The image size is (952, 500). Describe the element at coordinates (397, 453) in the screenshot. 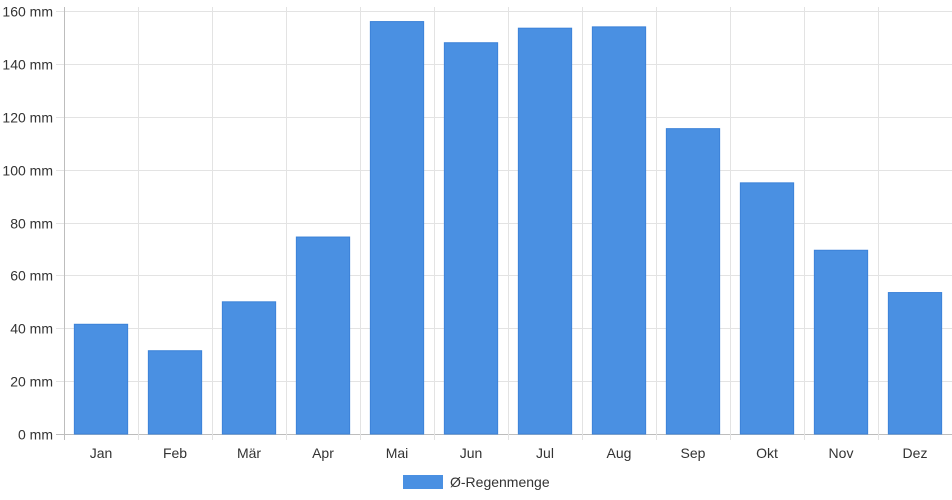

I see `x-tick-label: Mai` at that location.